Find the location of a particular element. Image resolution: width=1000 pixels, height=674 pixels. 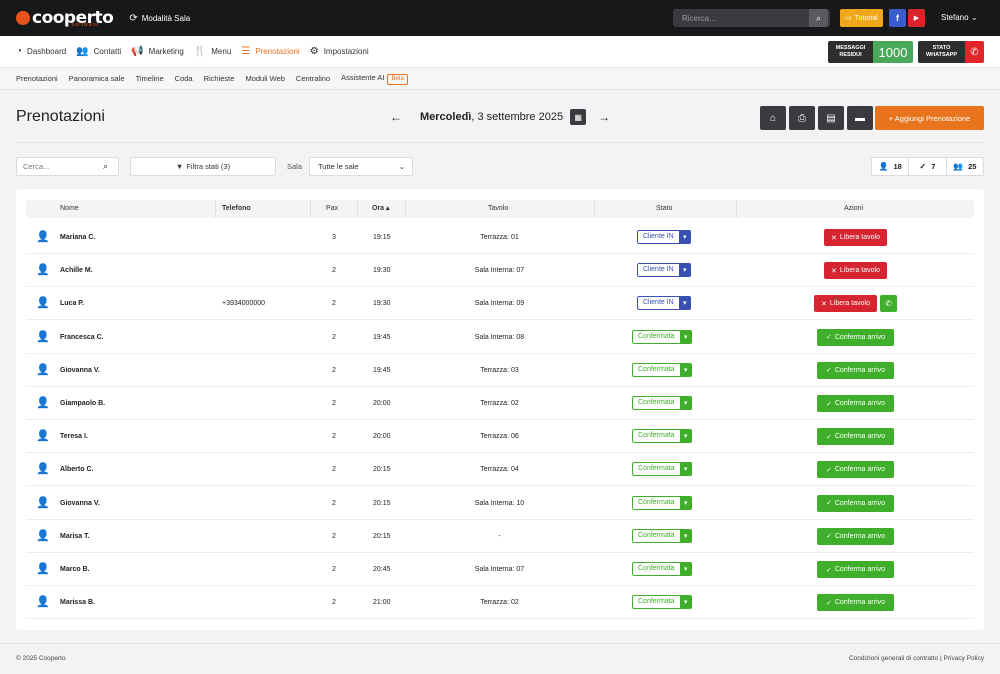

print-icon: ⎙ is located at coordinates (802, 118).